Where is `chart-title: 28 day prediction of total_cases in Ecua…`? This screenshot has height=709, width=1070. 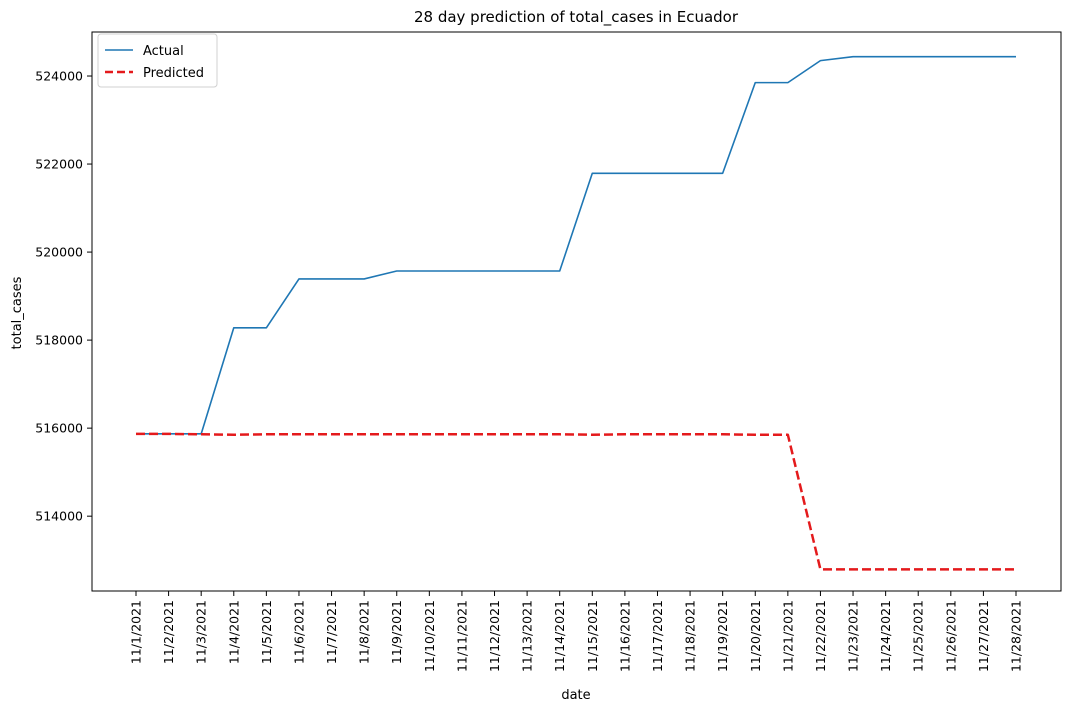 chart-title: 28 day prediction of total_cases in Ecua… is located at coordinates (576, 17).